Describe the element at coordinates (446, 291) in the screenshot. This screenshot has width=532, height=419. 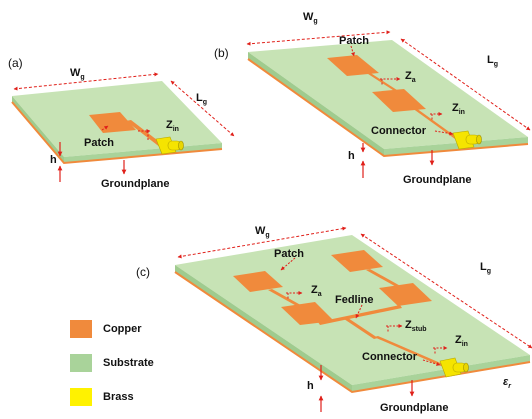
I see `lg-dimension-c` at that location.